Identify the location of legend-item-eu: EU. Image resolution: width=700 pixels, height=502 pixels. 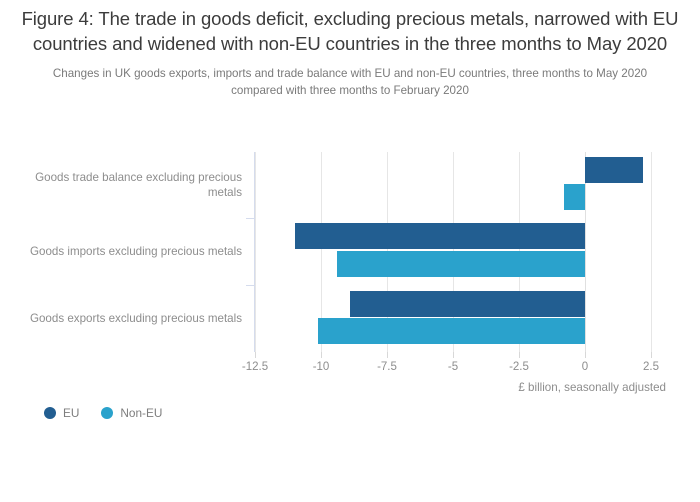
(61, 413).